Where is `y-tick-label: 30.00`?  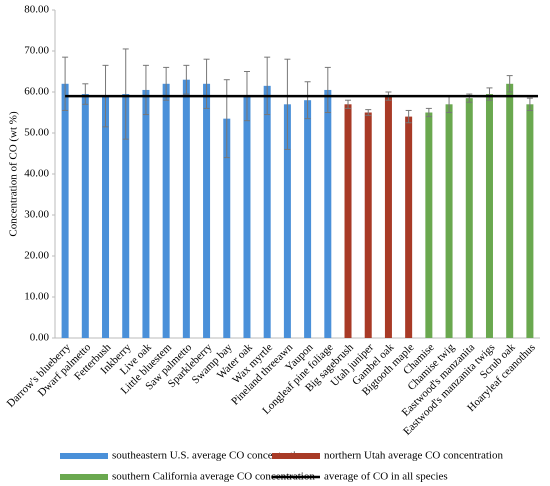
y-tick-label: 30.00 is located at coordinates (36, 215).